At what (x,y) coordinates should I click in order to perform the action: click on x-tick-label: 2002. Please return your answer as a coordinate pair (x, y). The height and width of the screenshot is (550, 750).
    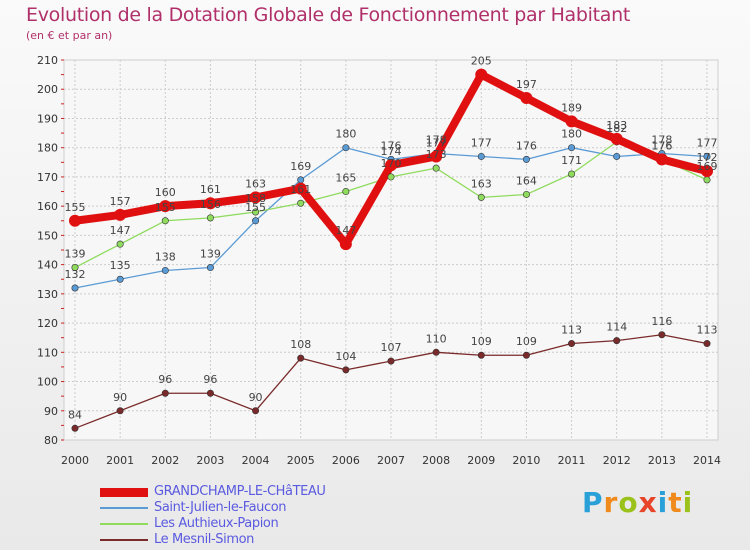
    Looking at the image, I should click on (165, 460).